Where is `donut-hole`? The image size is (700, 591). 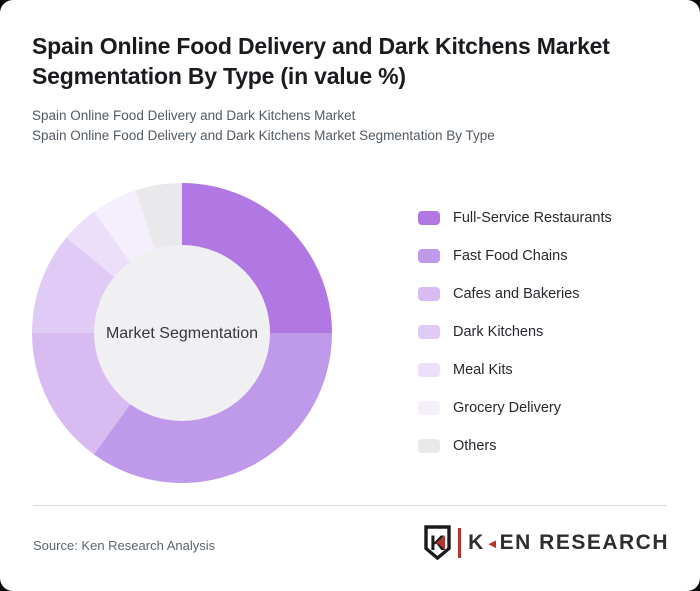
donut-hole is located at coordinates (182, 333).